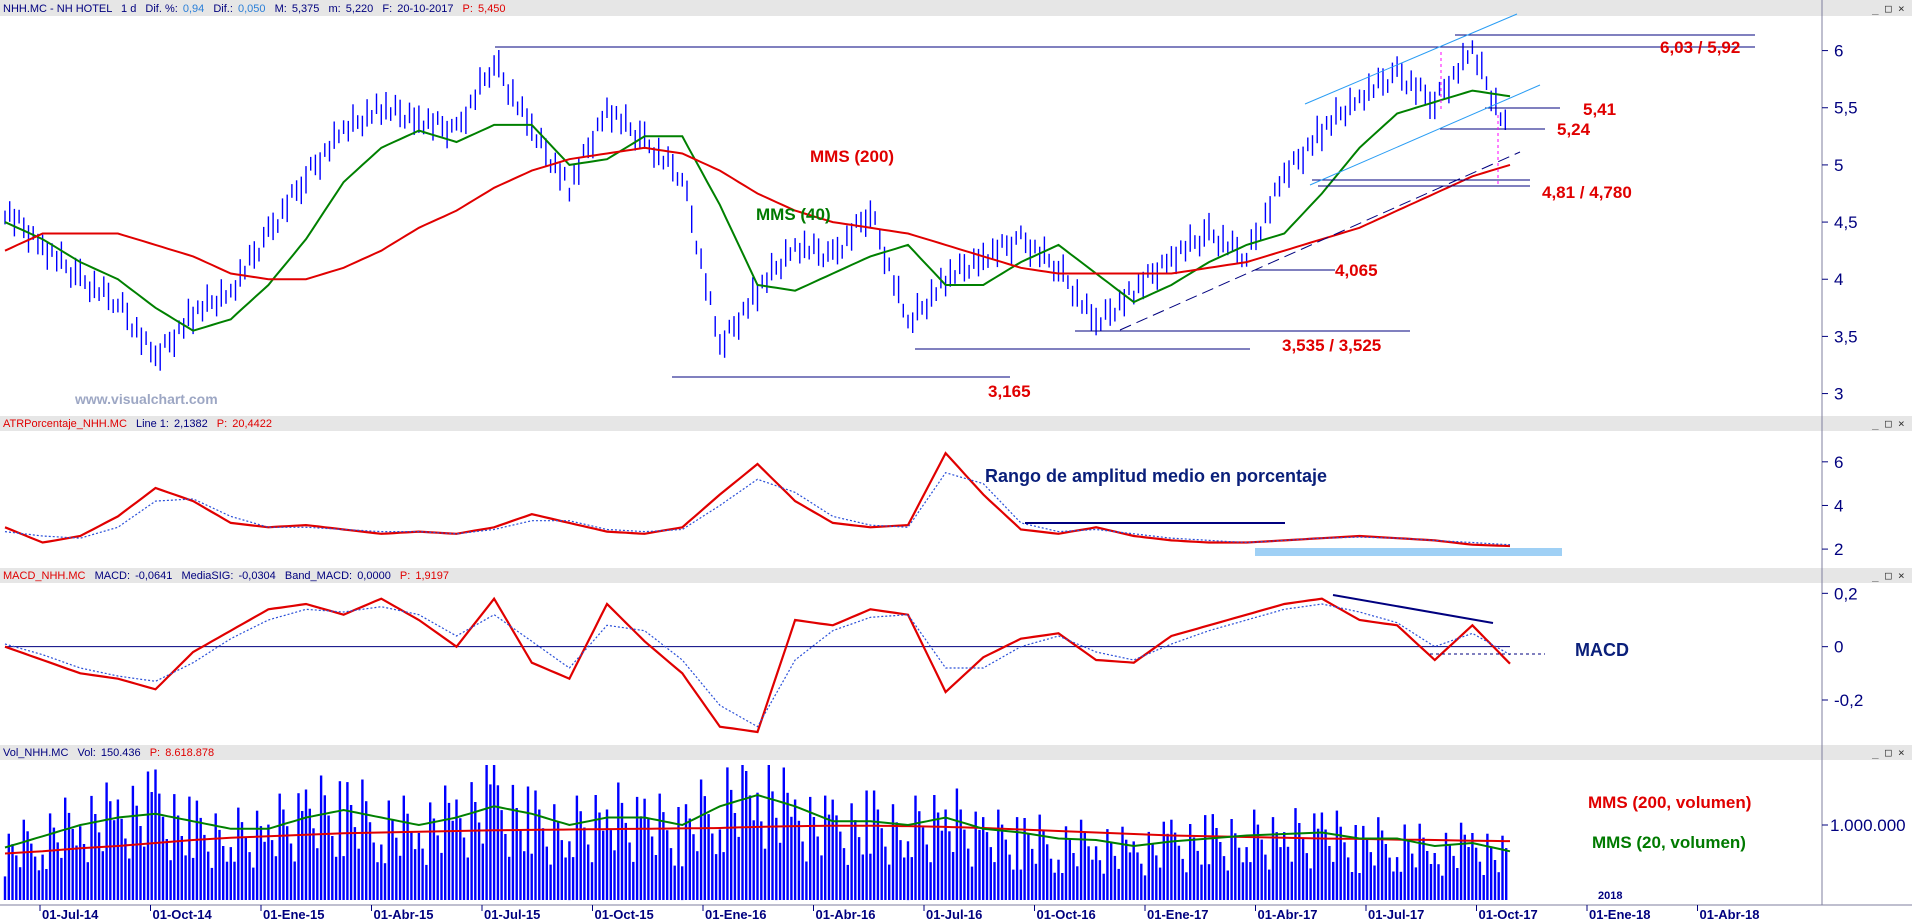  What do you see at coordinates (1408, 552) in the screenshot?
I see `atr-low-zone` at bounding box center [1408, 552].